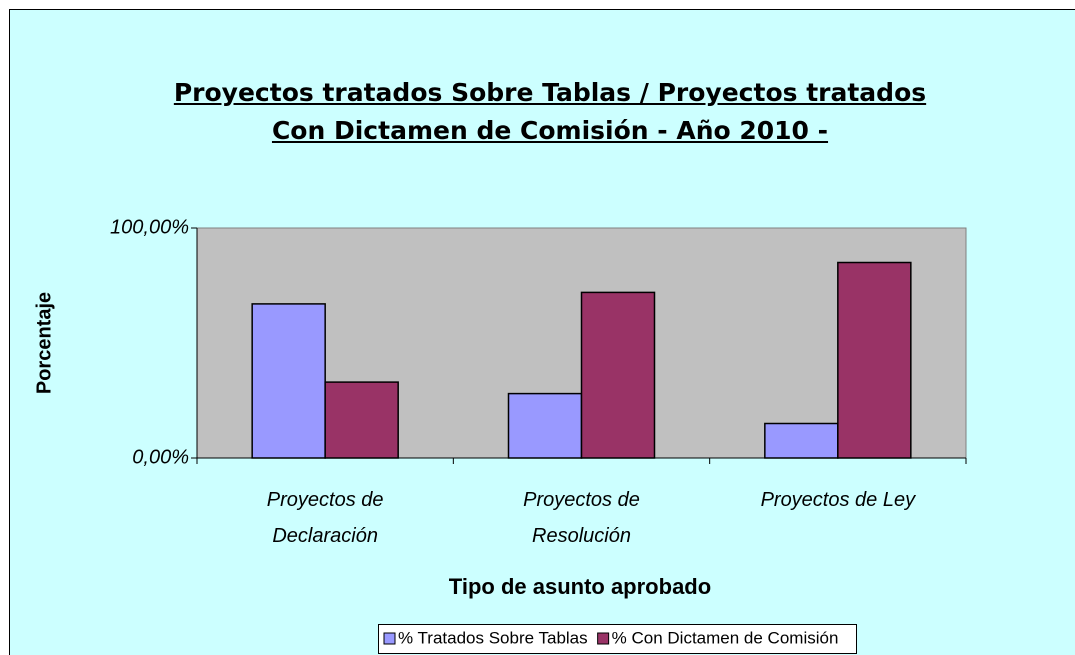 The width and height of the screenshot is (1075, 655). I want to click on x-tick-label: Proyectos de Declaración, so click(325, 518).